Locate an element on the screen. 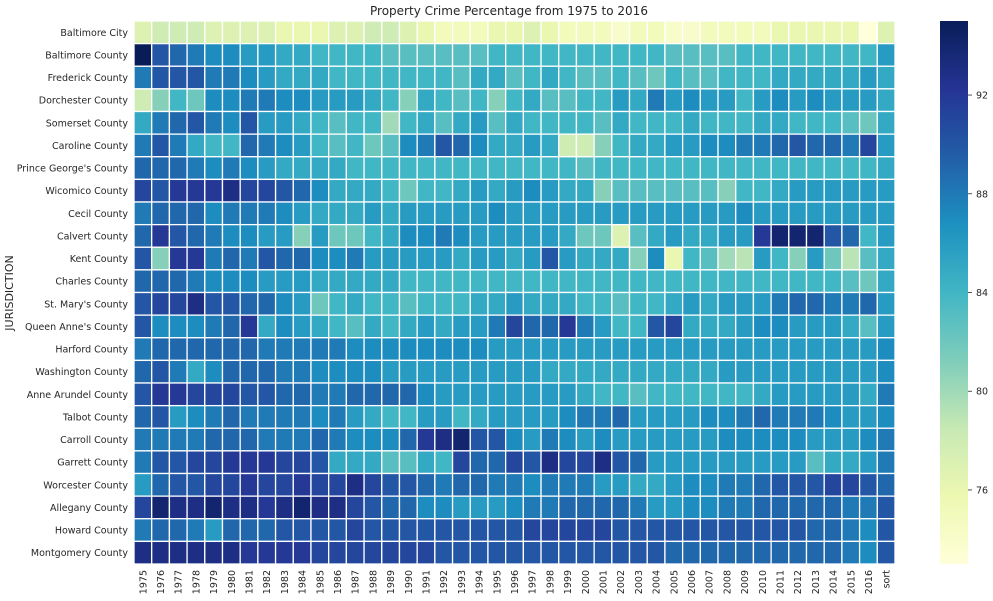  heatmap-cell-wicomico-county-2009 is located at coordinates (745, 190).